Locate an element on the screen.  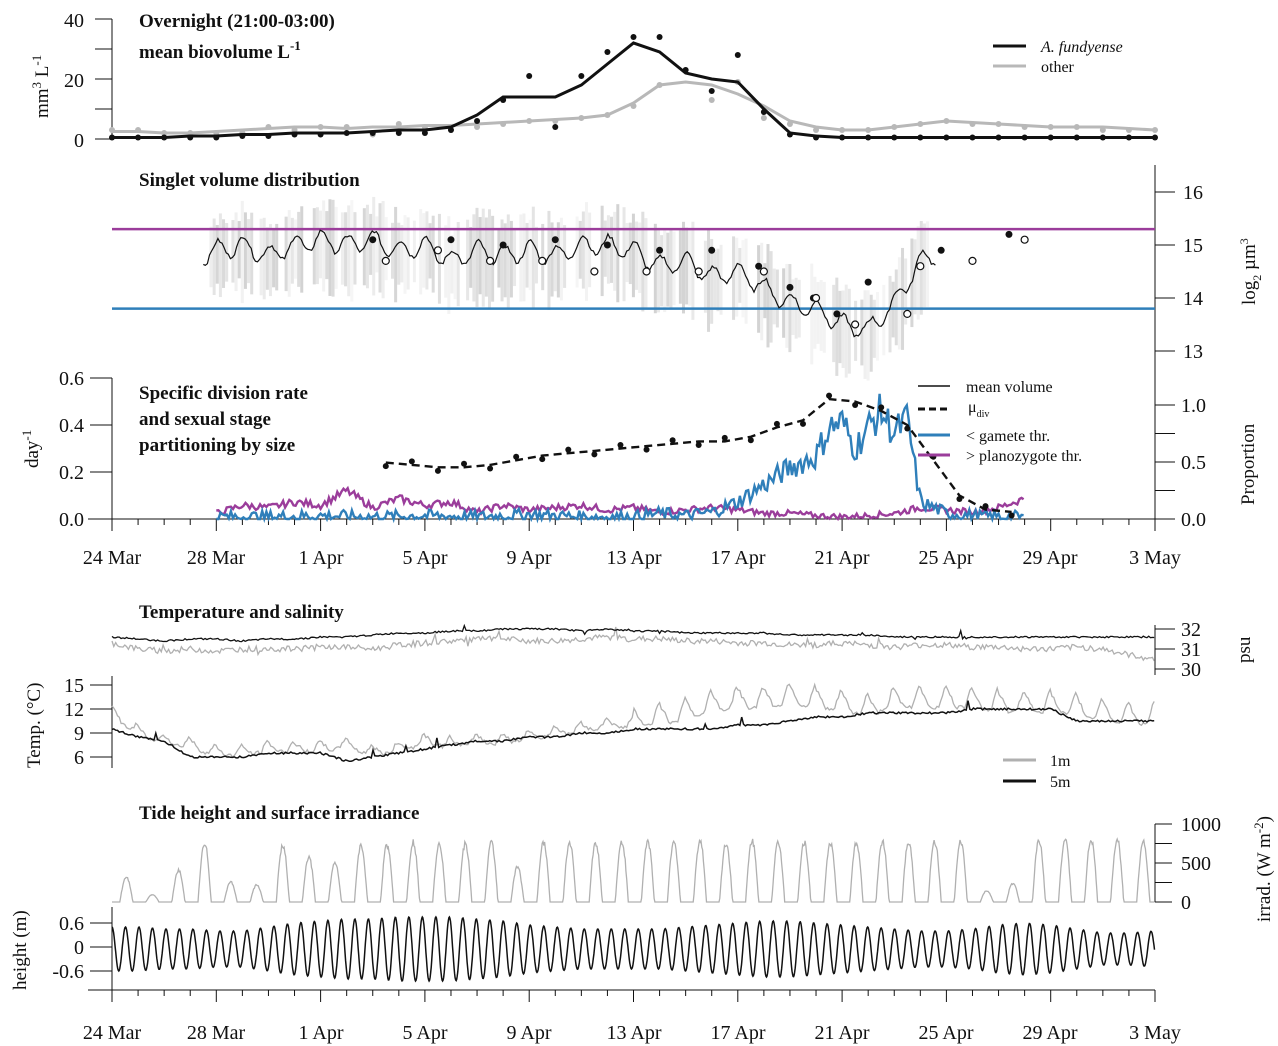
p4-ytick-2: 12 is located at coordinates (74, 710).